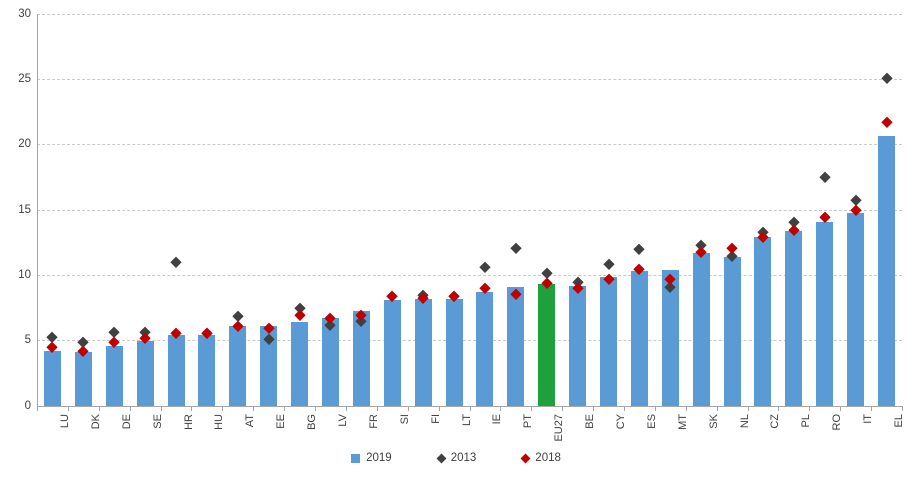  What do you see at coordinates (27, 340) in the screenshot?
I see `y-axis-tick-label: 5` at bounding box center [27, 340].